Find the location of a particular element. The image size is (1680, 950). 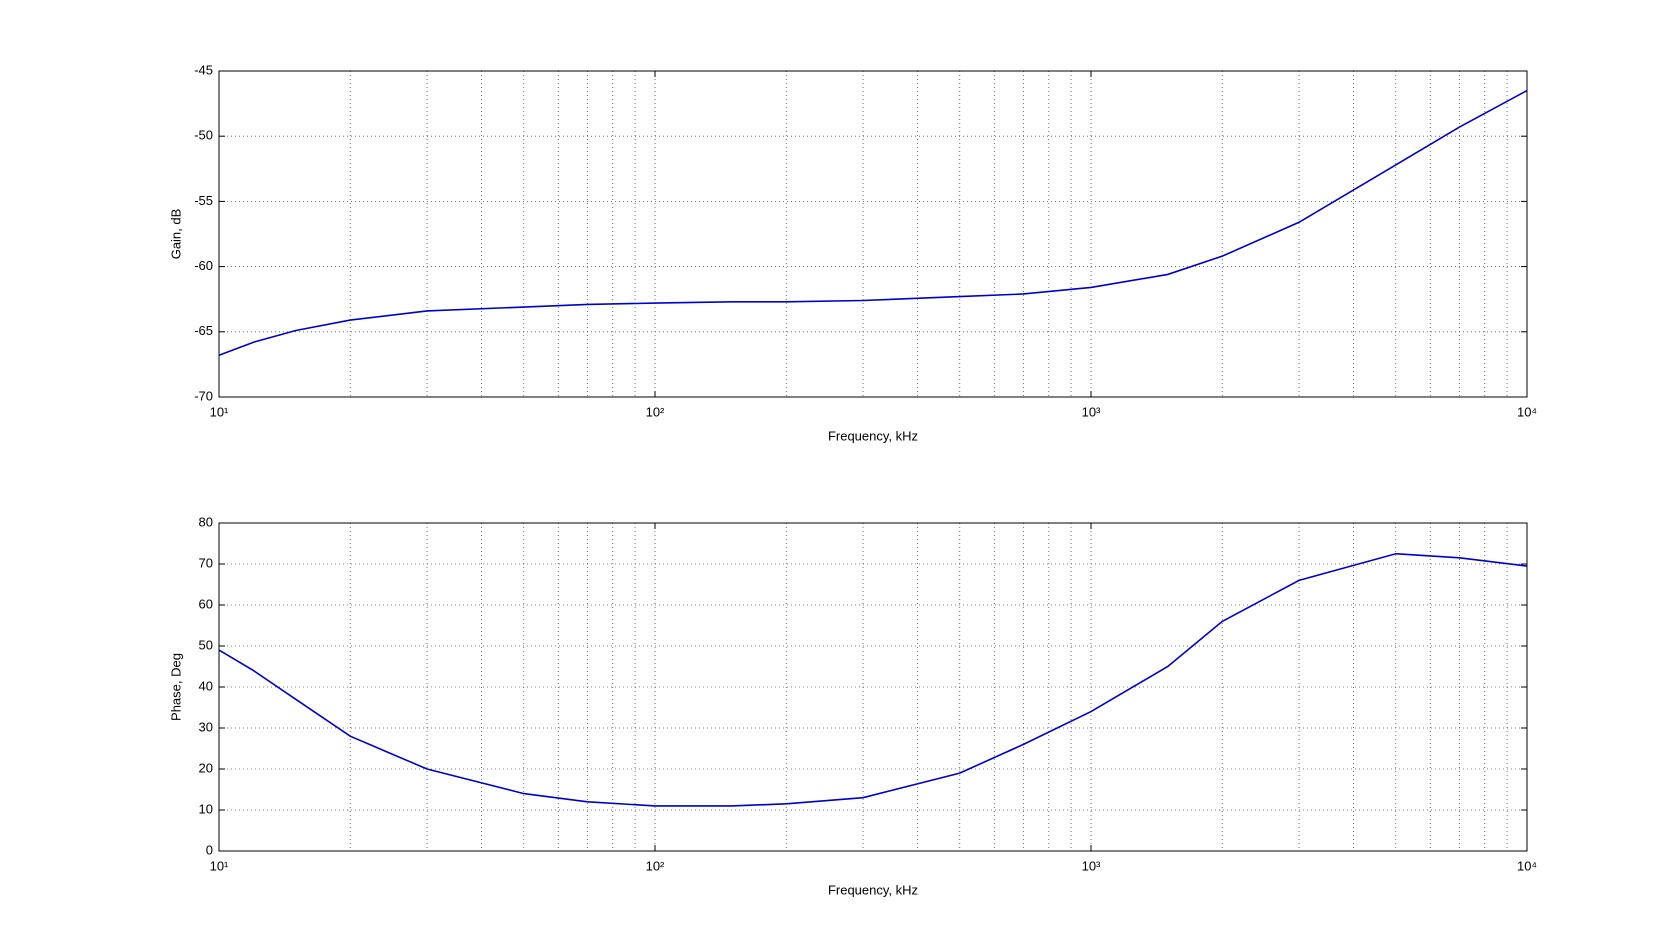

y-tick-label: 0 is located at coordinates (209, 849).